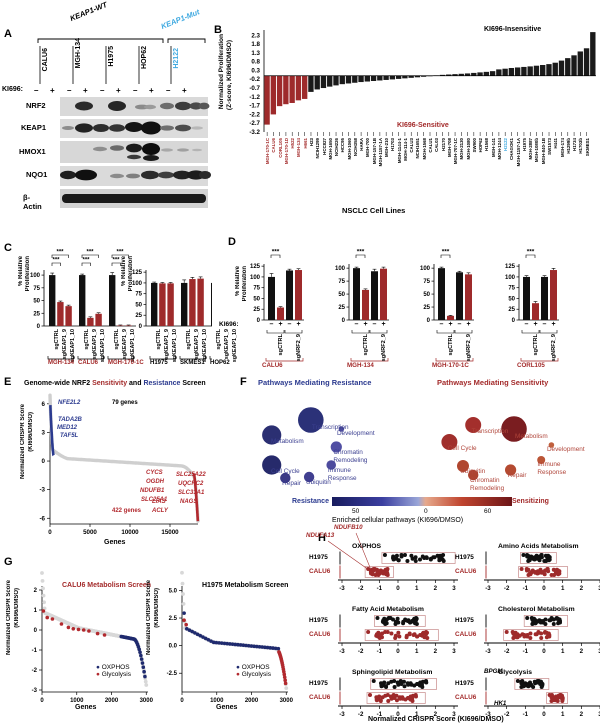  I want to click on panelF-title-left: Pathways Mediating Resistance, so click(315, 382).